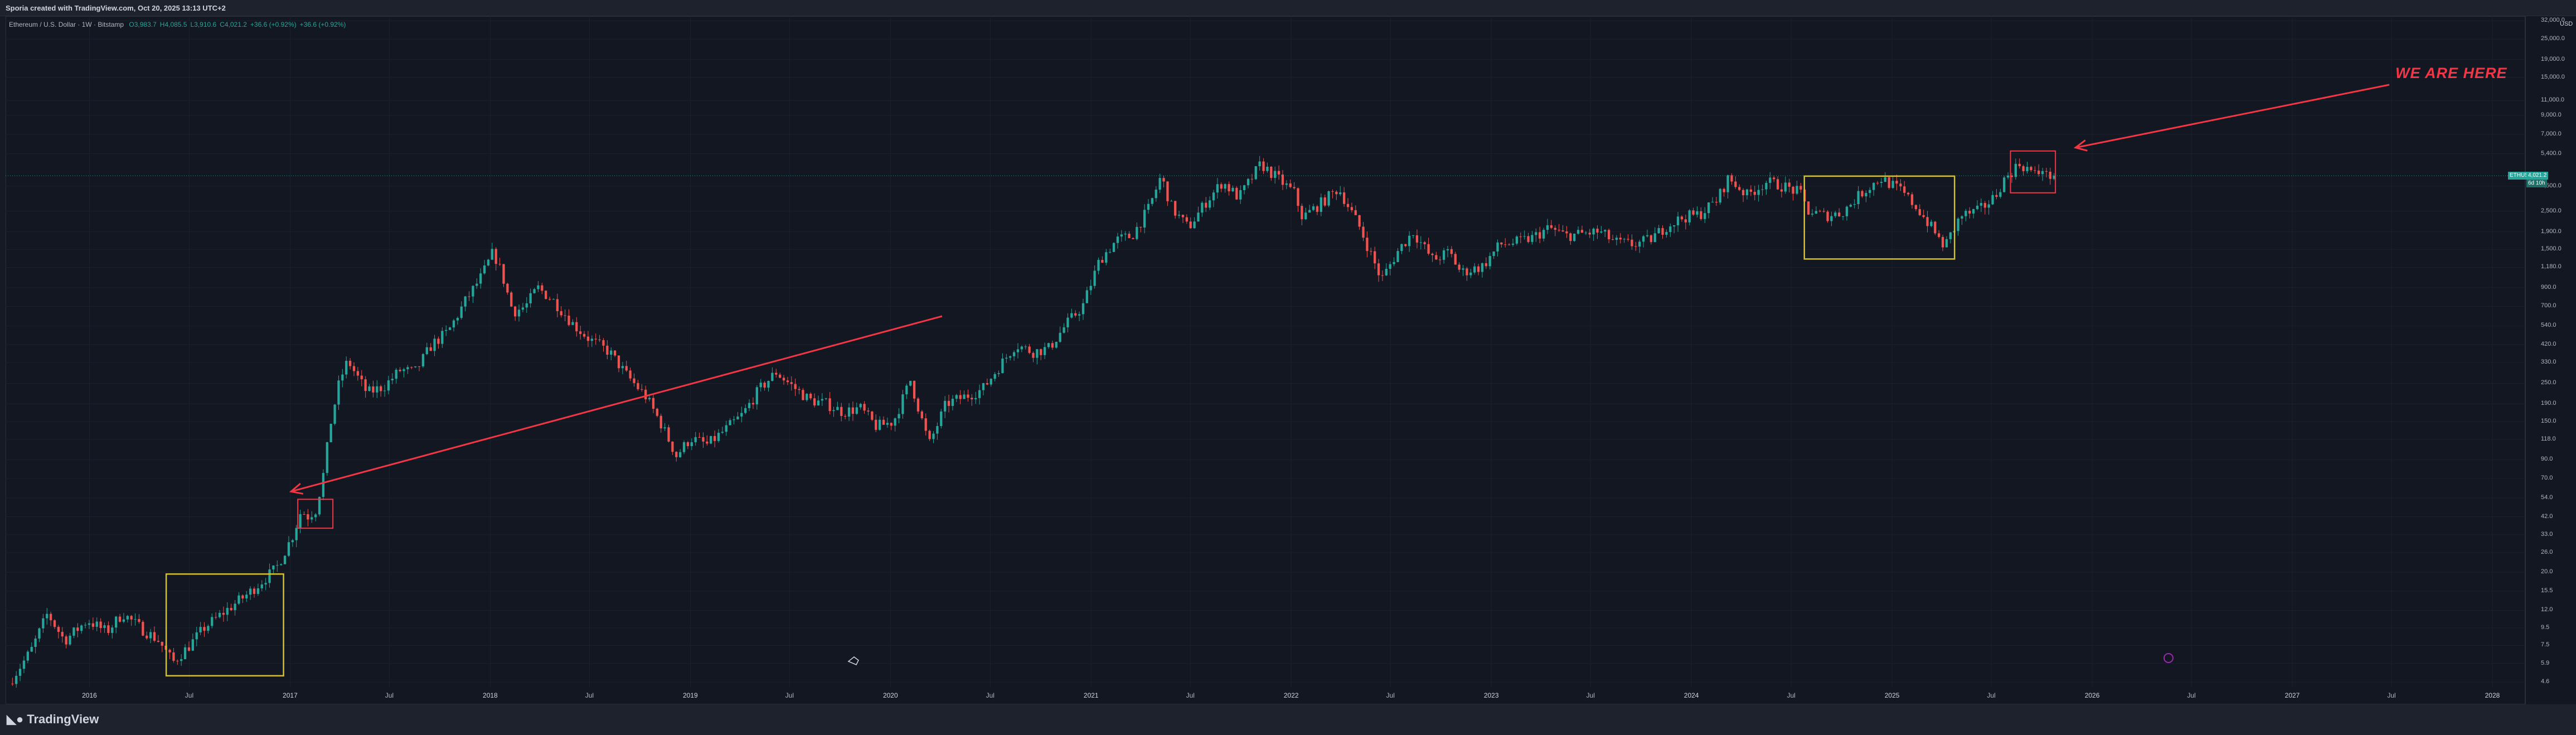  I want to click on cursor-tool-icon, so click(853, 661).